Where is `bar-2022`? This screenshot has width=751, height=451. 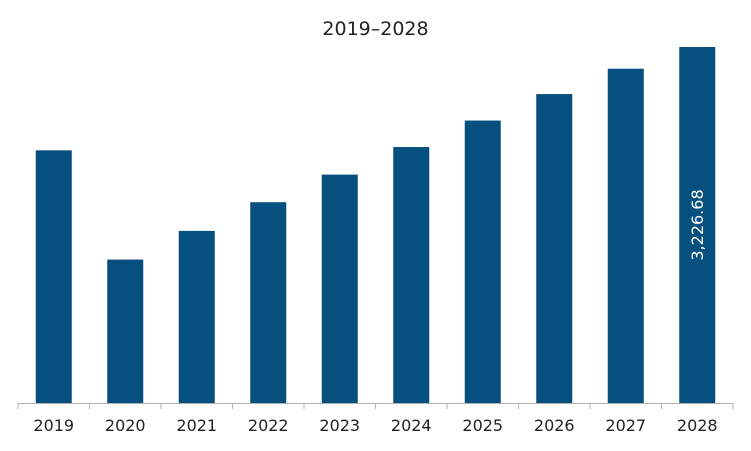 bar-2022 is located at coordinates (268, 302).